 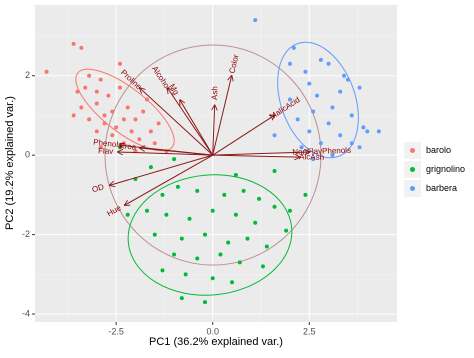 What do you see at coordinates (212, 331) in the screenshot?
I see `x-tick-label: 0.0` at bounding box center [212, 331].